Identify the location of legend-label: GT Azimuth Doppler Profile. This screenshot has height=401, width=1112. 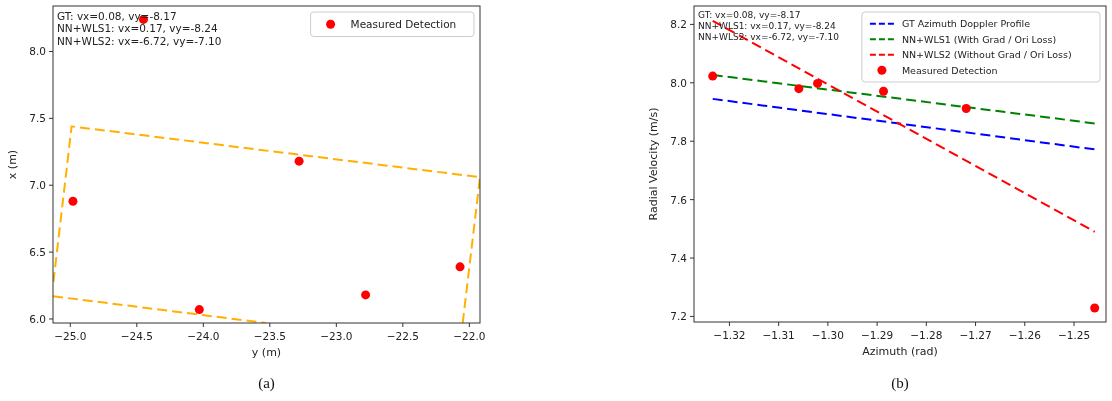
(966, 24).